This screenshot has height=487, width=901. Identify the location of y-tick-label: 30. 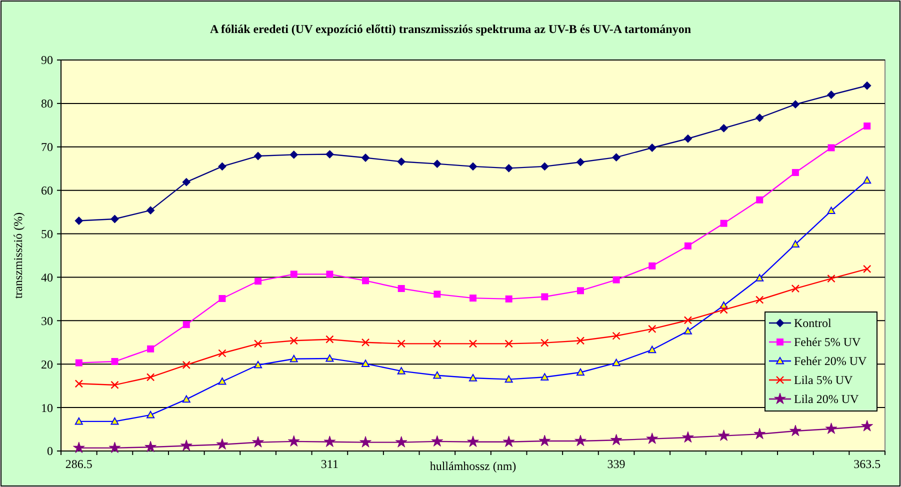
(47, 321).